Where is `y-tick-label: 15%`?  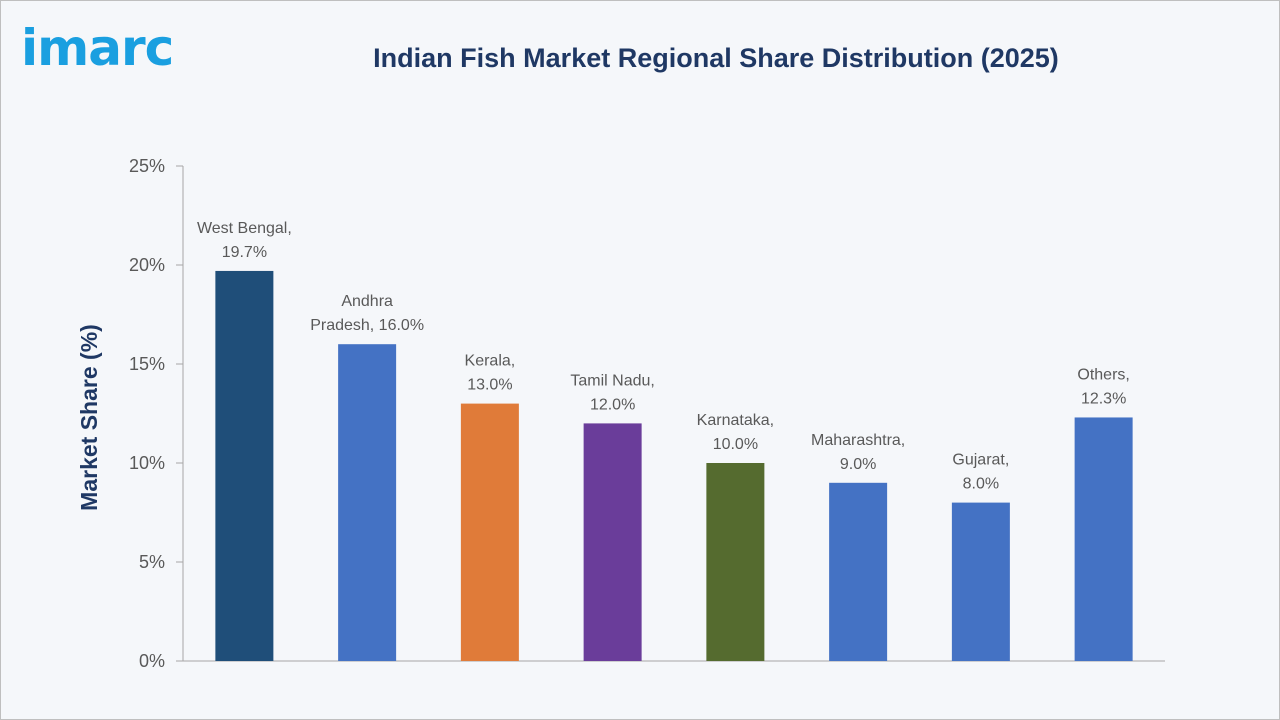 y-tick-label: 15% is located at coordinates (147, 364).